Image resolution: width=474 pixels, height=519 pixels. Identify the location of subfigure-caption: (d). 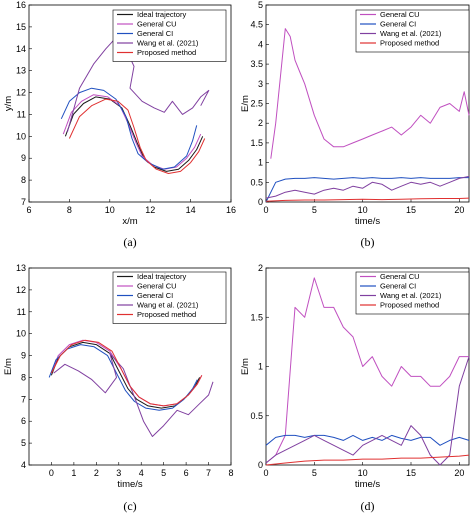
(368, 506).